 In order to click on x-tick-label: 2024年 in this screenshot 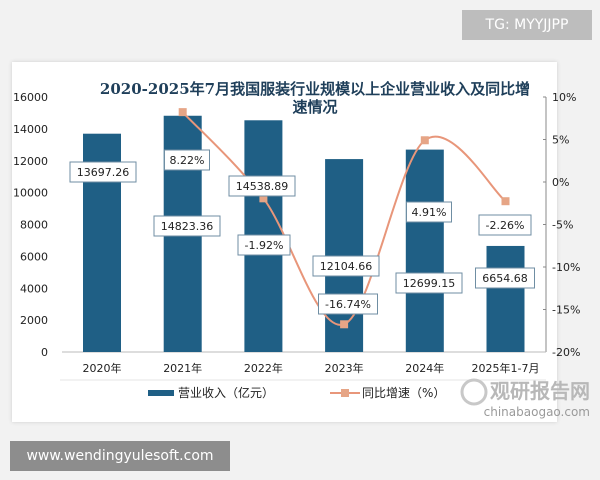, I will do `click(424, 368)`.